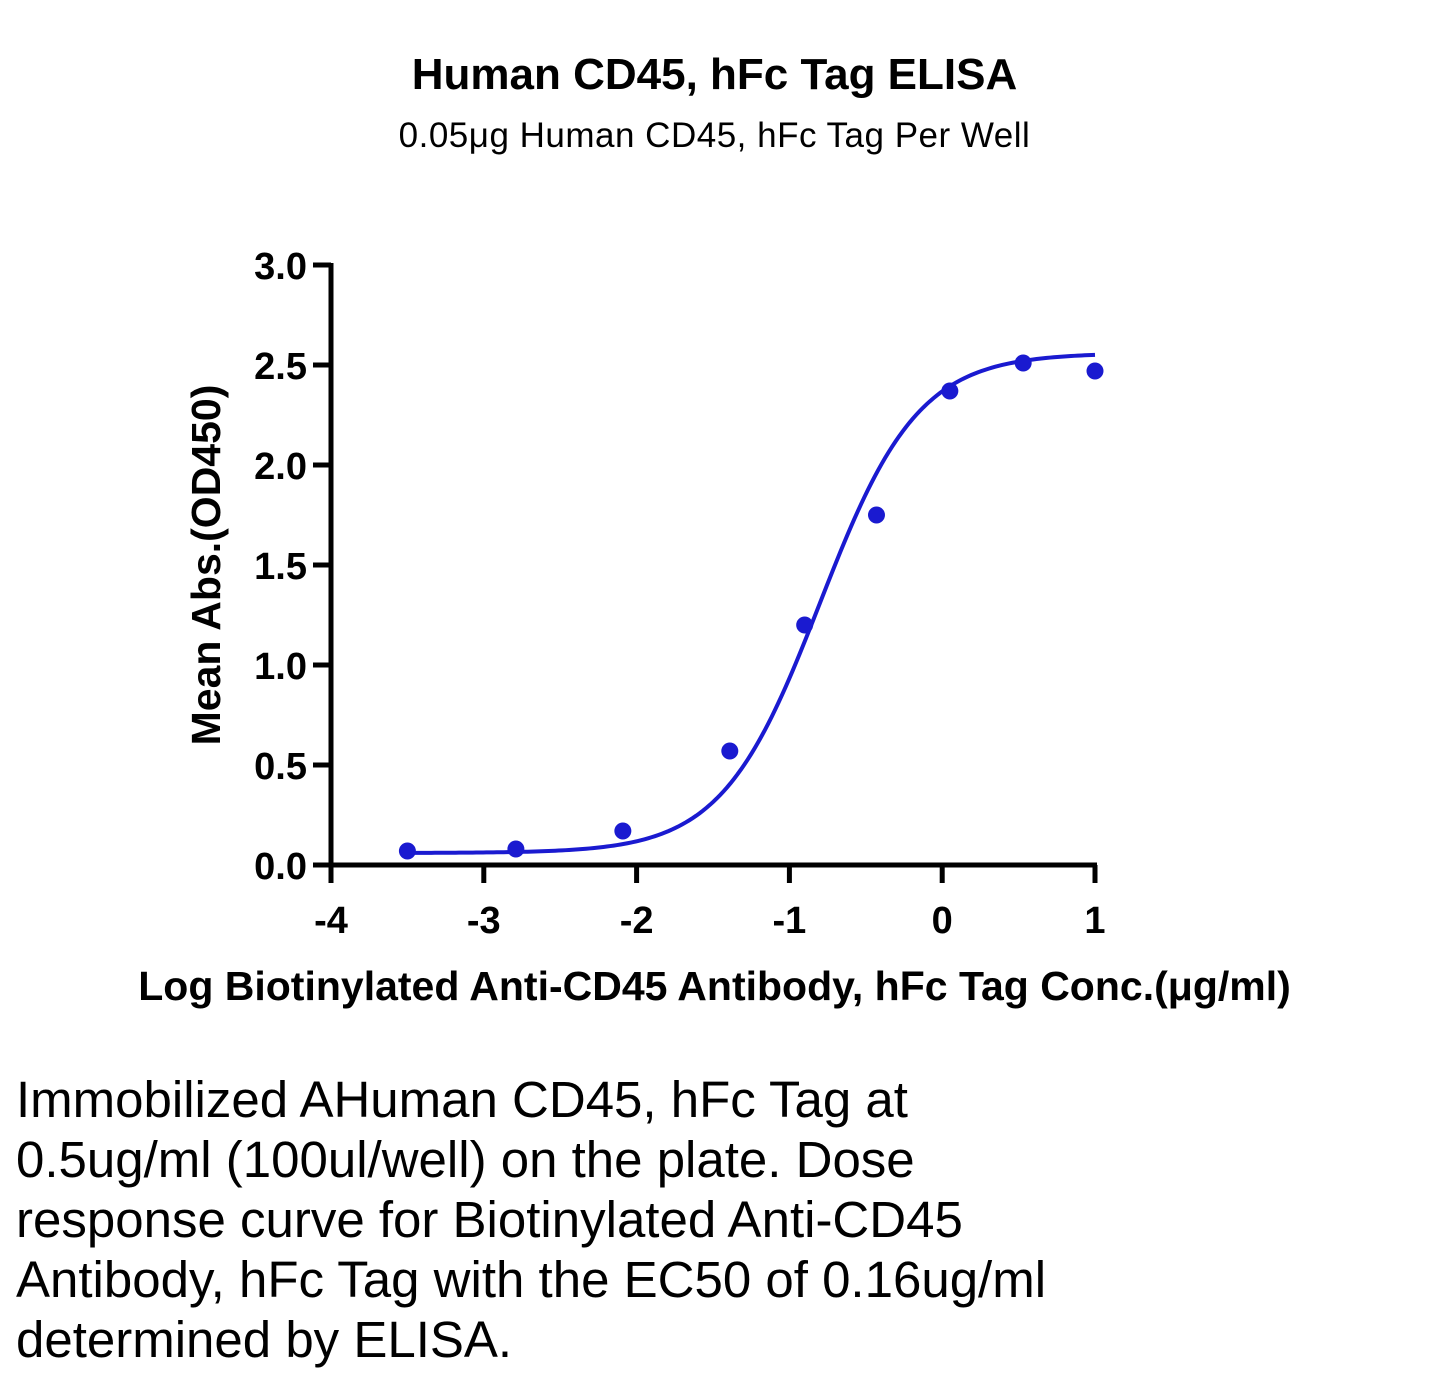 Image resolution: width=1429 pixels, height=1389 pixels. What do you see at coordinates (280, 267) in the screenshot?
I see `y-tick-label: 3.0` at bounding box center [280, 267].